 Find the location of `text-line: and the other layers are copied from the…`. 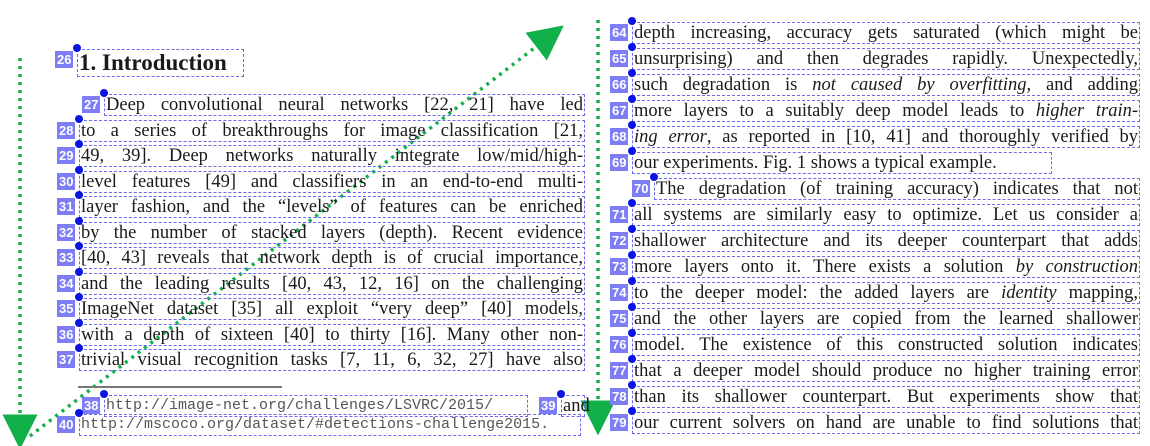

text-line: and the other layers are copied from the… is located at coordinates (886, 319).